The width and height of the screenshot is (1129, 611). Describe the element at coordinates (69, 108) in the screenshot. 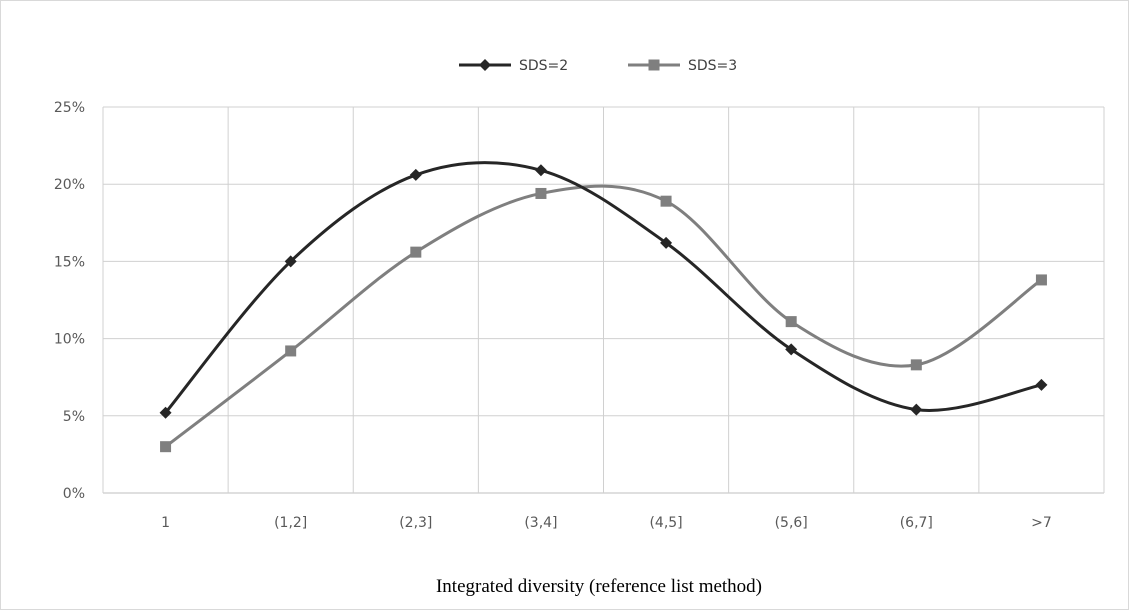

I see `y-tick-label: 25%` at that location.